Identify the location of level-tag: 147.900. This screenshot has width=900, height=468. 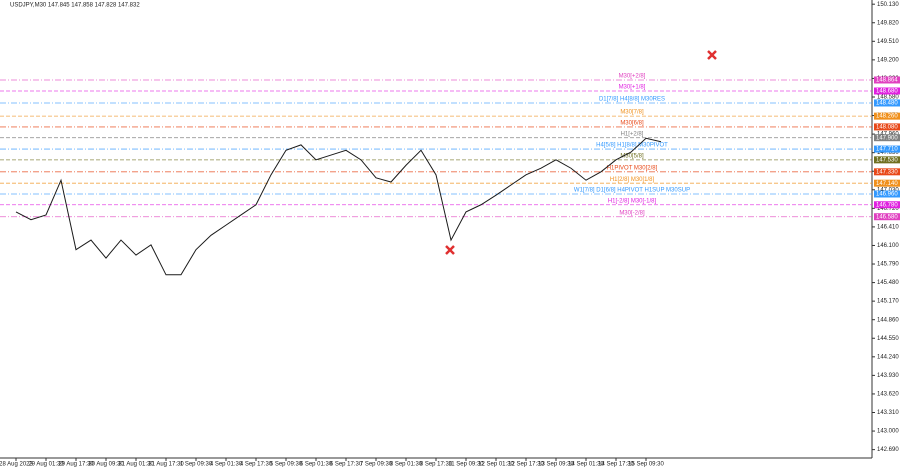
(887, 138).